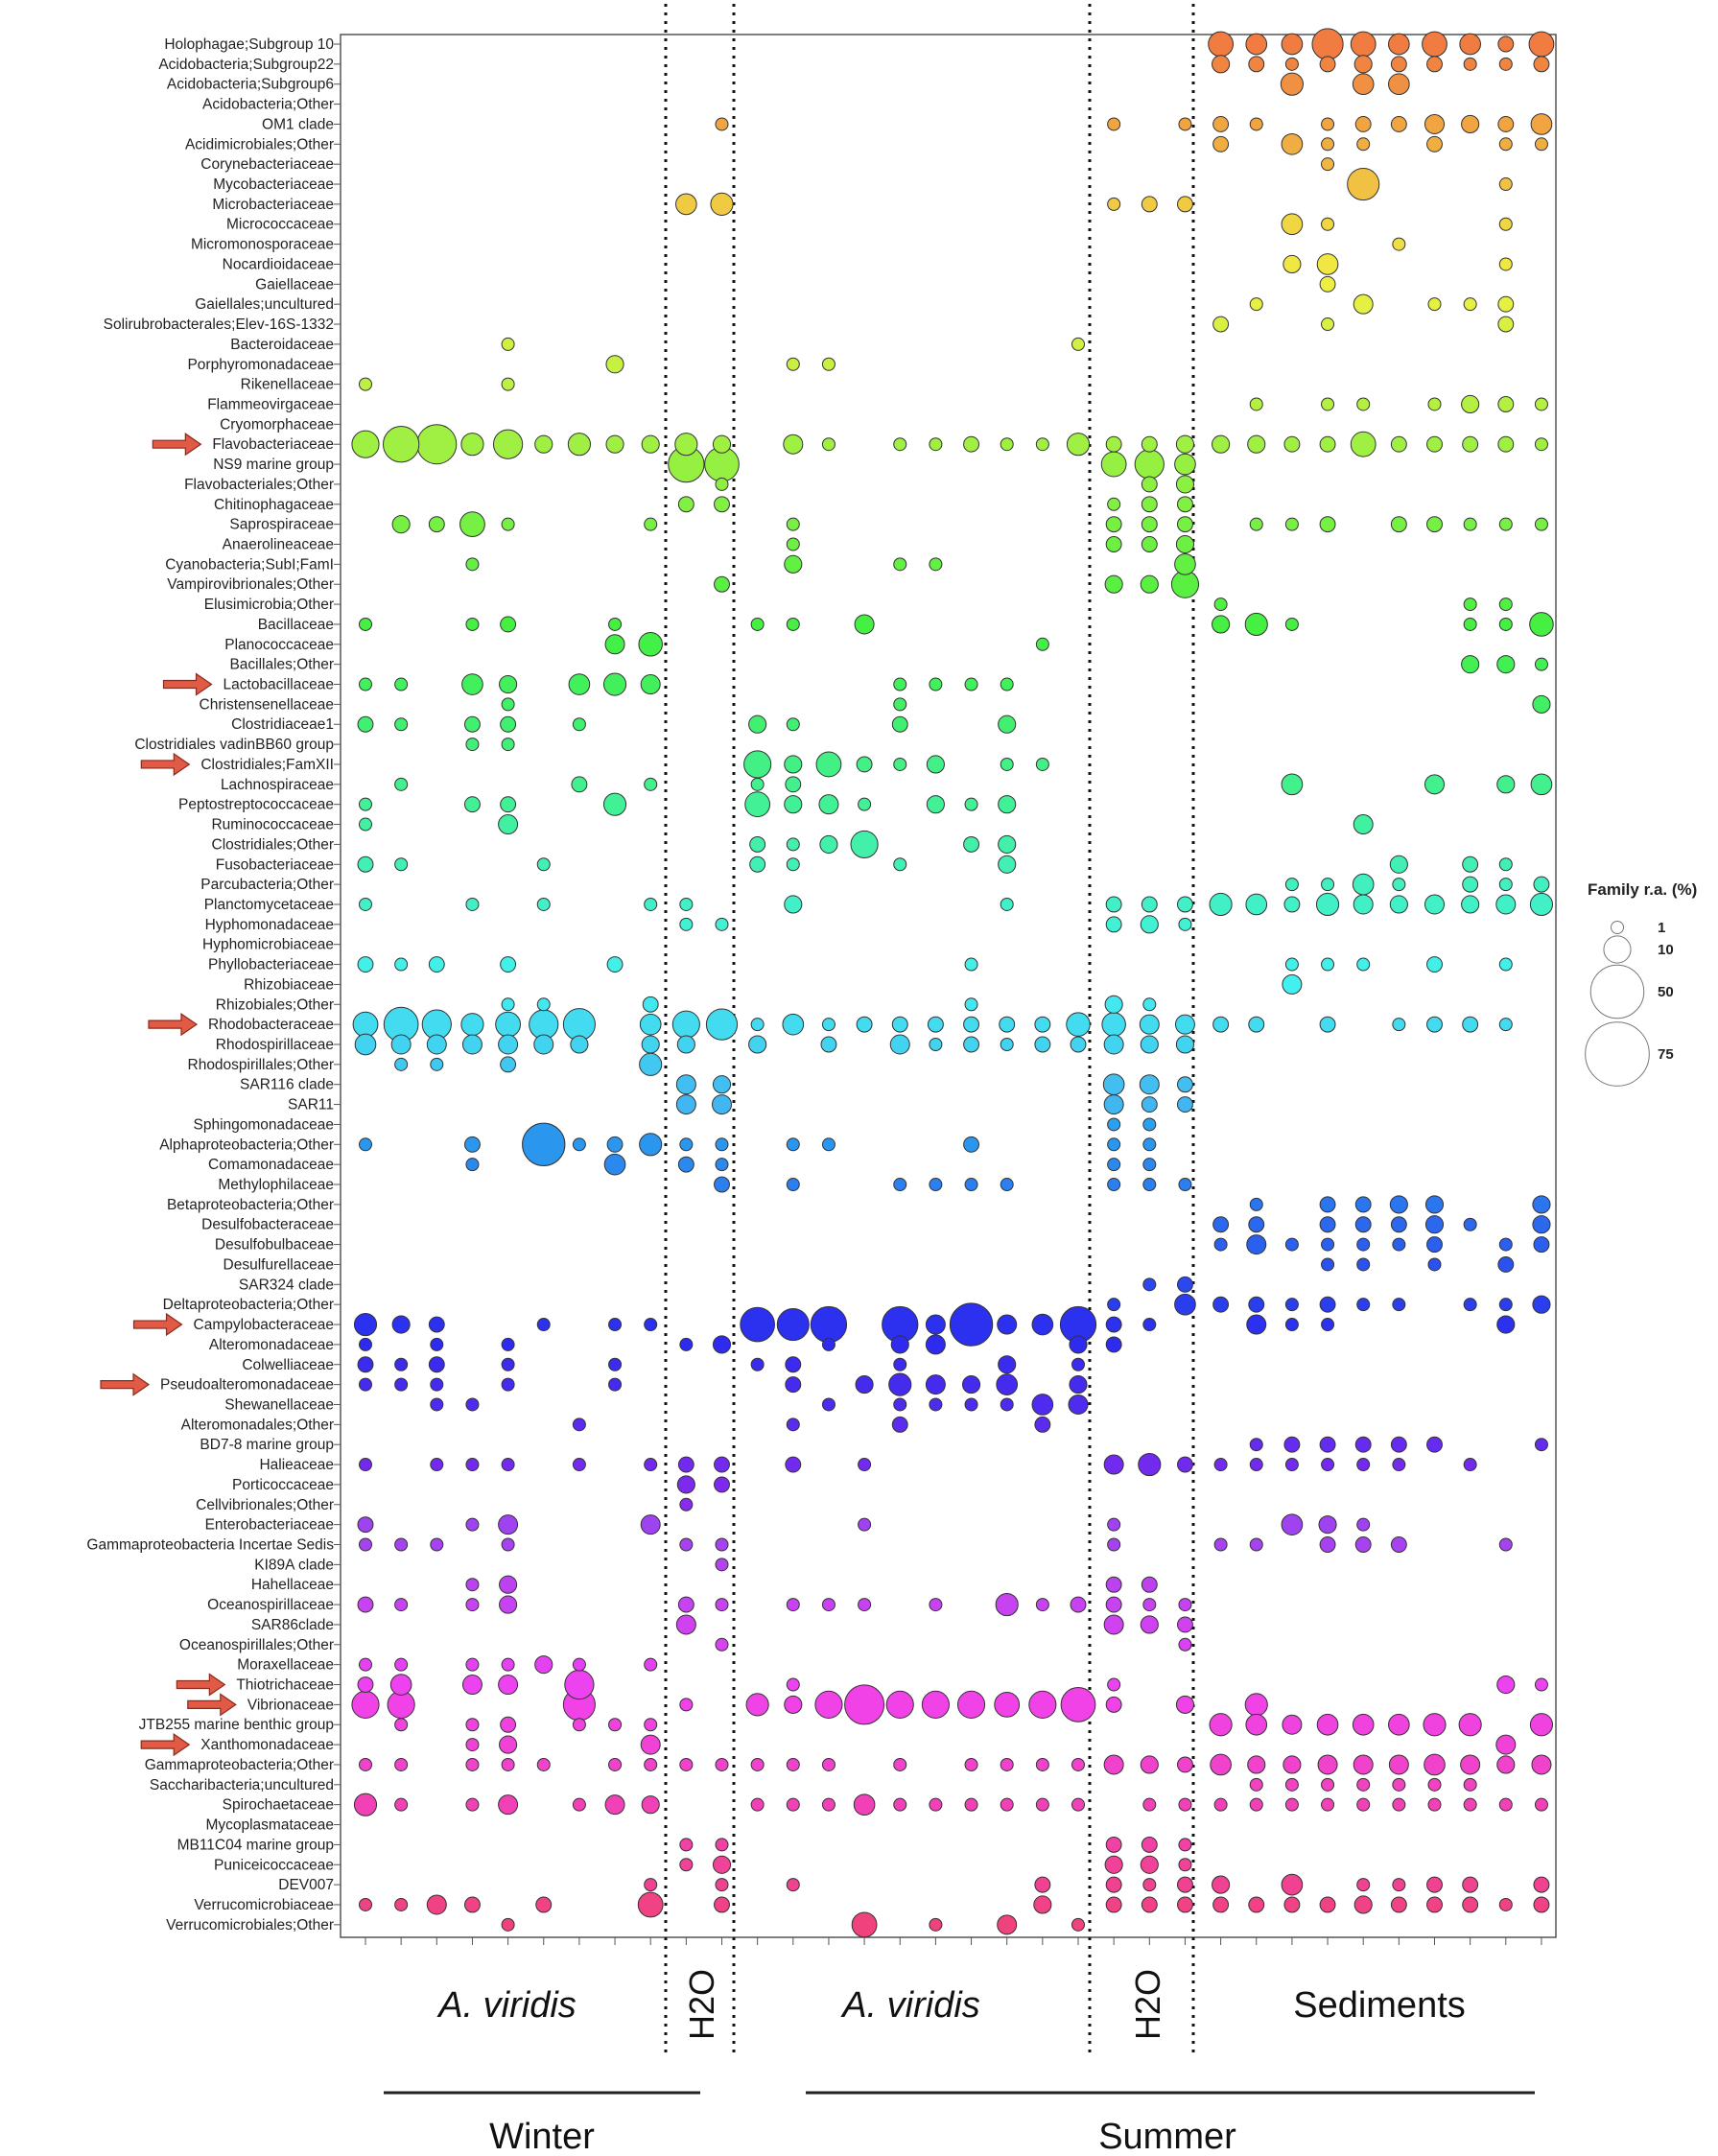 The height and width of the screenshot is (2156, 1718). I want to click on family-label: Nocardioidaceae, so click(278, 264).